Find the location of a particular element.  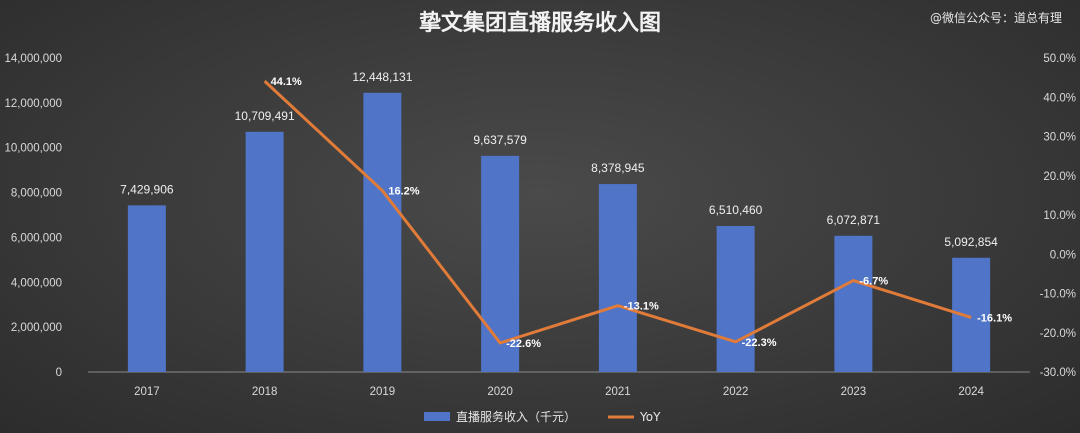

chart-title: 挚文集团直播服务收入图 is located at coordinates (540, 23).